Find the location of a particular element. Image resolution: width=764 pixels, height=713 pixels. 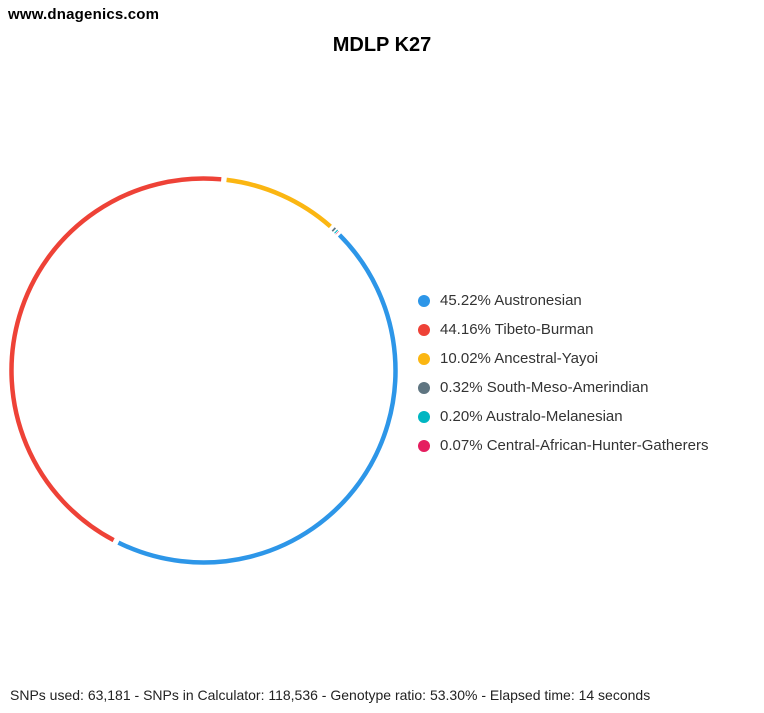

donut-segment-tibeto-burman is located at coordinates (115, 359).